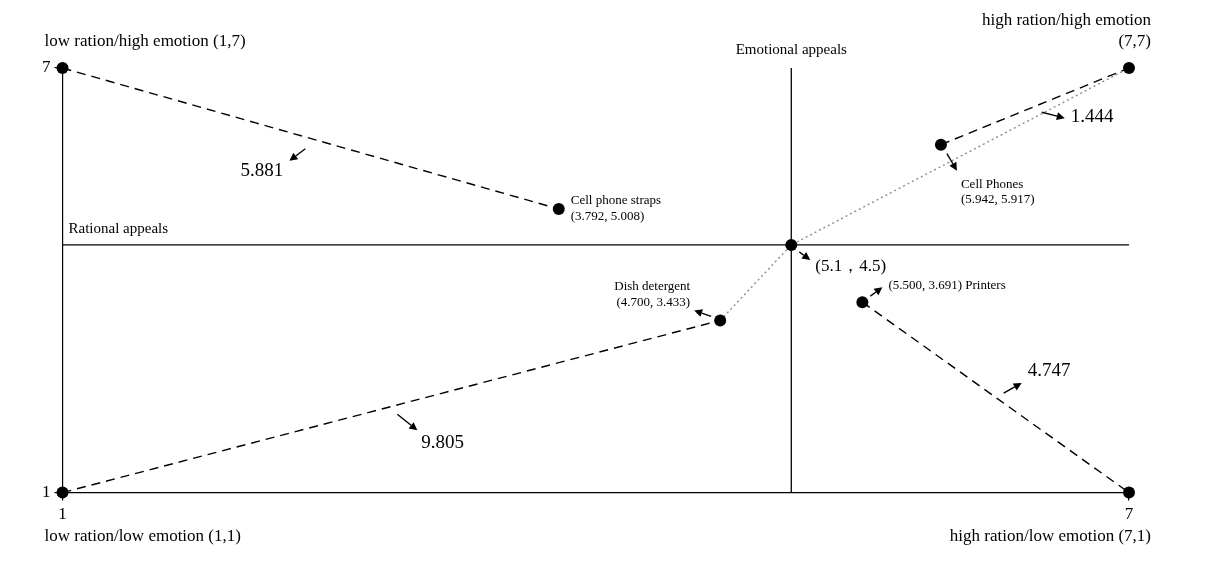 The width and height of the screenshot is (1207, 569). What do you see at coordinates (1049, 369) in the screenshot?
I see `annotation: 4.747` at bounding box center [1049, 369].